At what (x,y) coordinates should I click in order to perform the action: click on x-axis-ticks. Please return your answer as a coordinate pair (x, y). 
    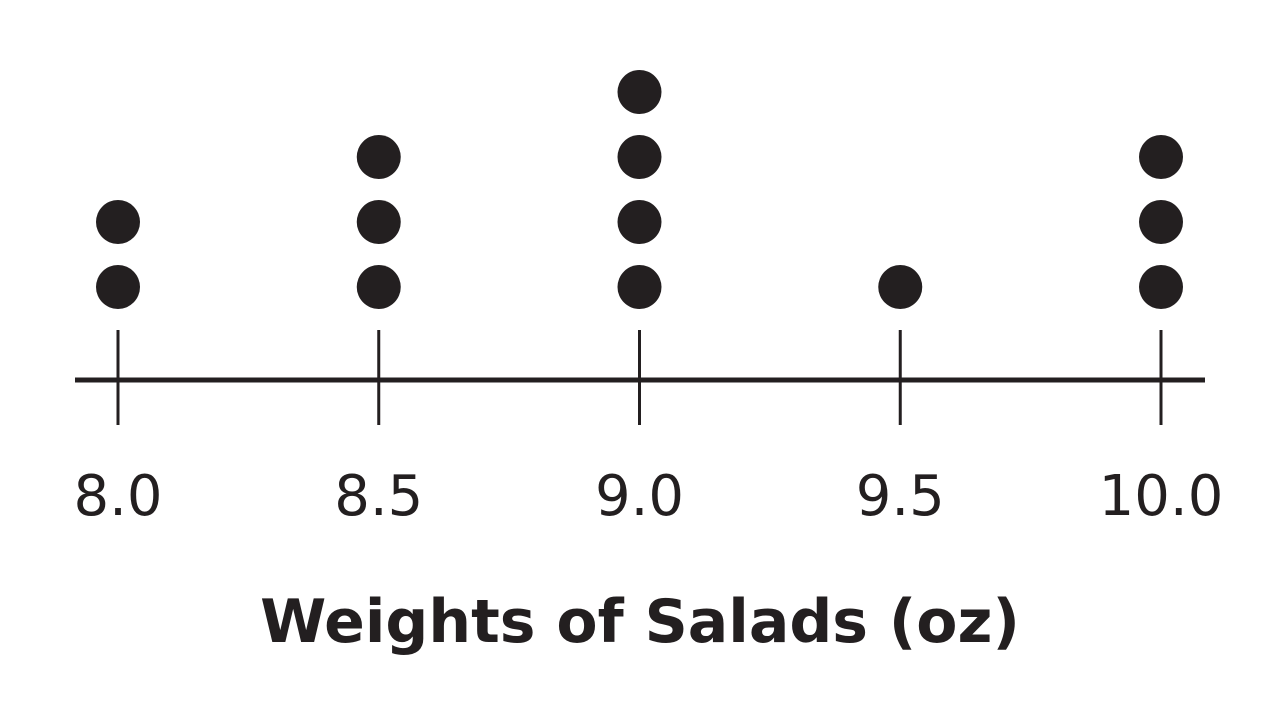
    Looking at the image, I should click on (639, 377).